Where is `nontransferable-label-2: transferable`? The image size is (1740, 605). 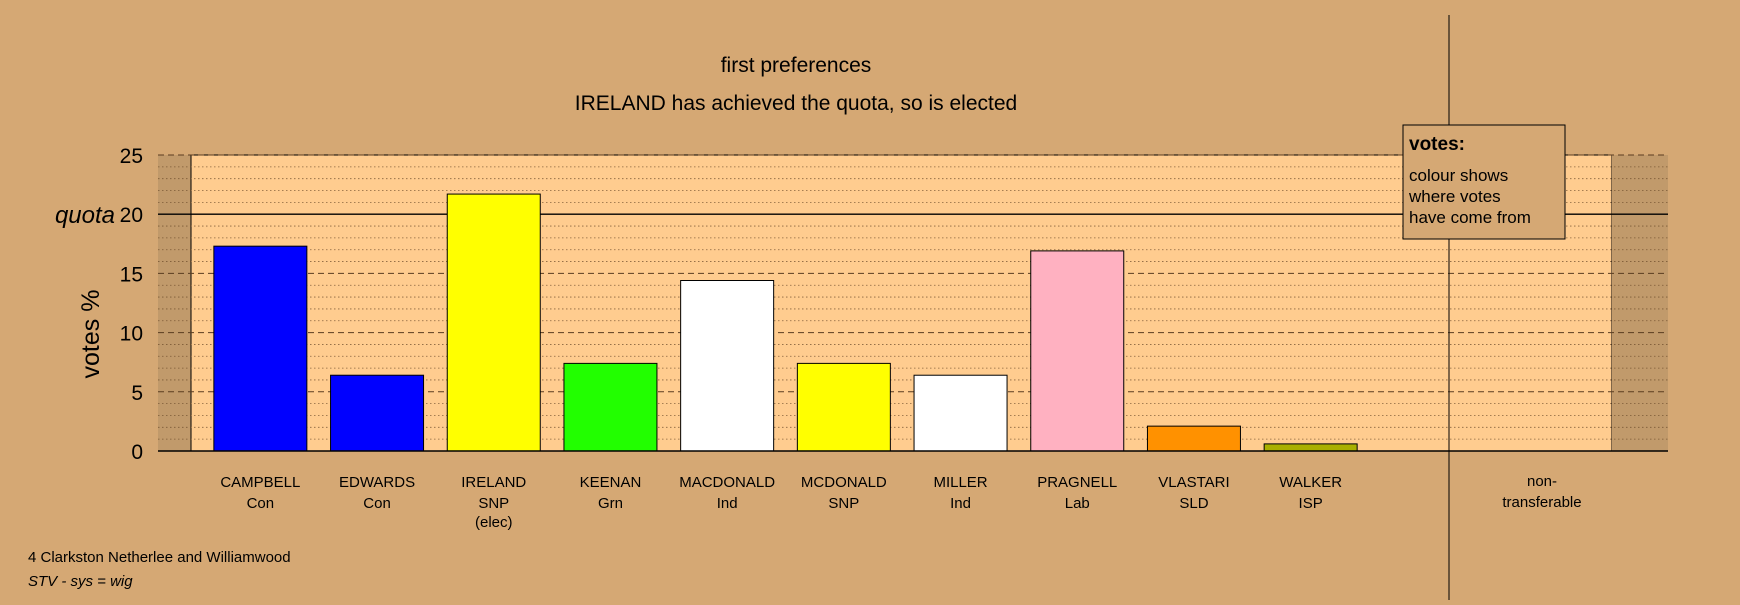 nontransferable-label-2: transferable is located at coordinates (1541, 502).